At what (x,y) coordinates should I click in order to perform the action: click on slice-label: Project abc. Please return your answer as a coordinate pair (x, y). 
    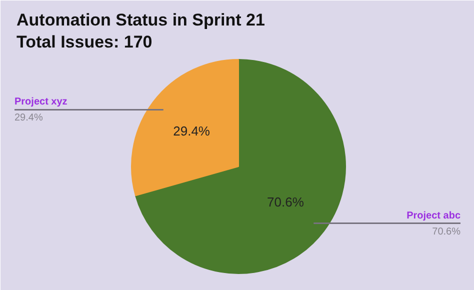
    Looking at the image, I should click on (433, 216).